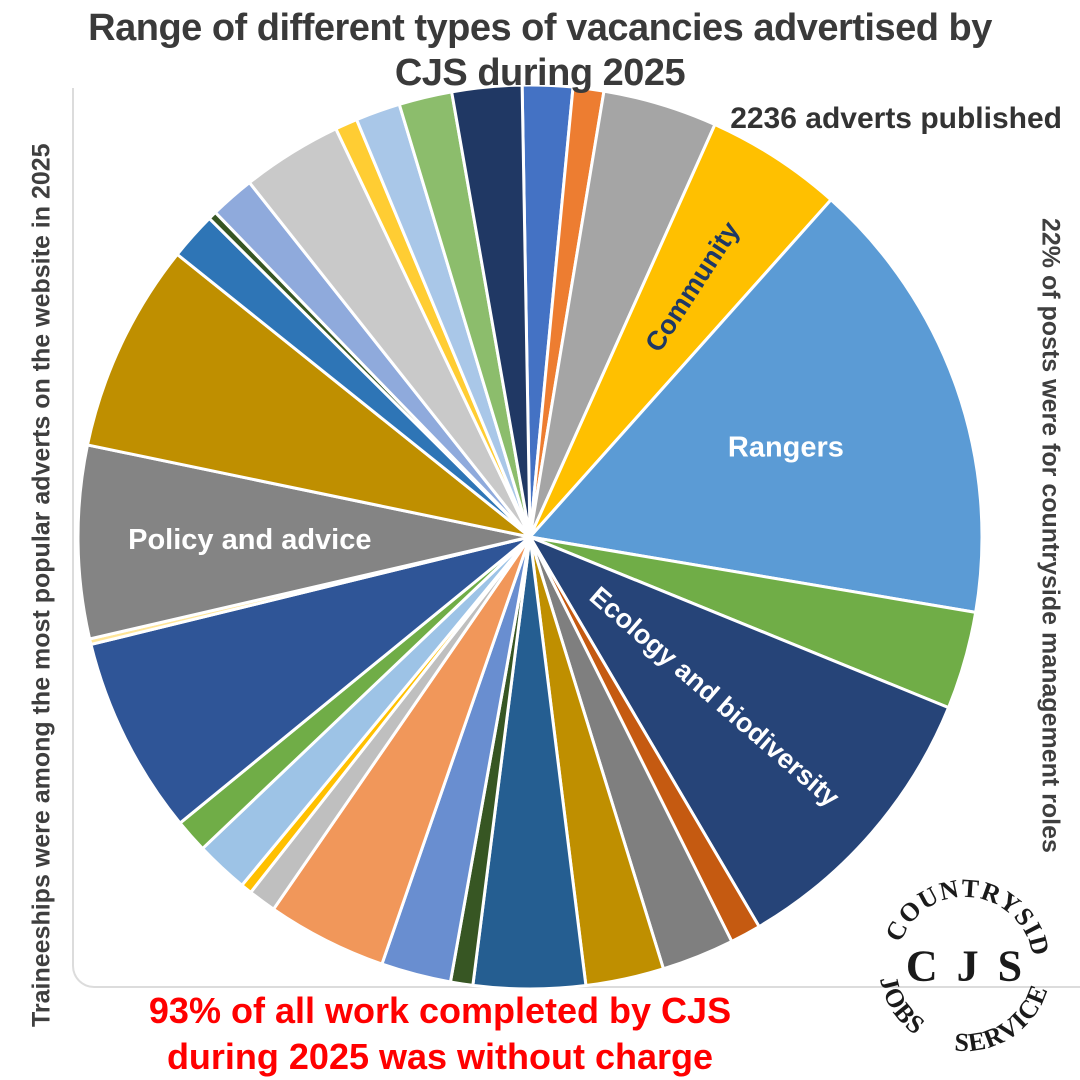  I want to click on logo-cjs-monogram: C J S, so click(966, 966).